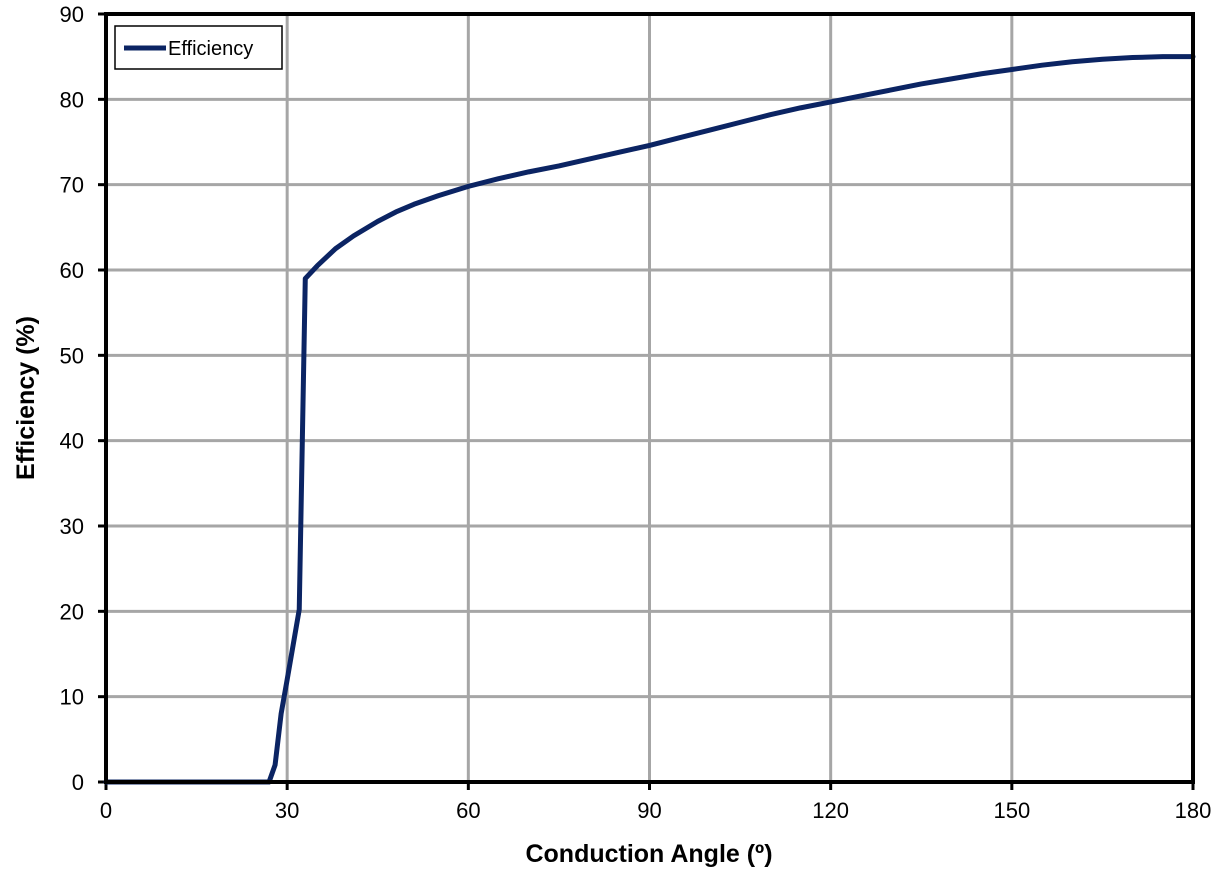 This screenshot has height=880, width=1225. Describe the element at coordinates (1193, 810) in the screenshot. I see `x-tick-label: 180` at that location.